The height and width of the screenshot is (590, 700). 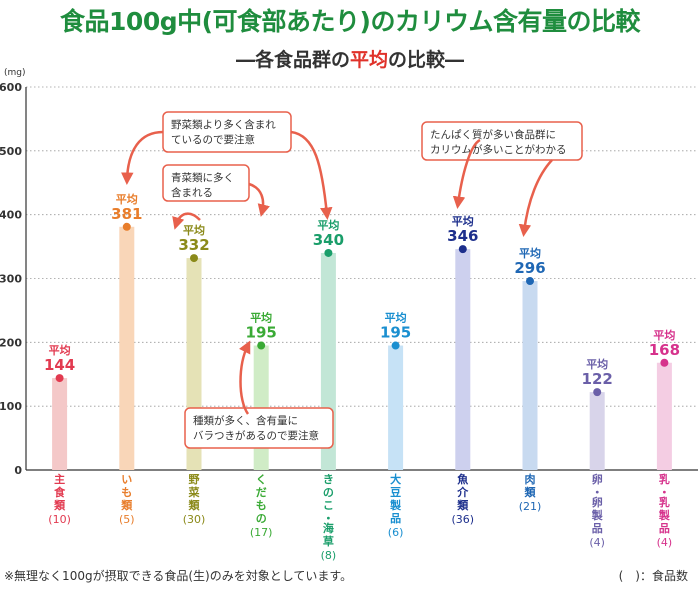 What do you see at coordinates (194, 479) in the screenshot?
I see `category-char: 野` at bounding box center [194, 479].